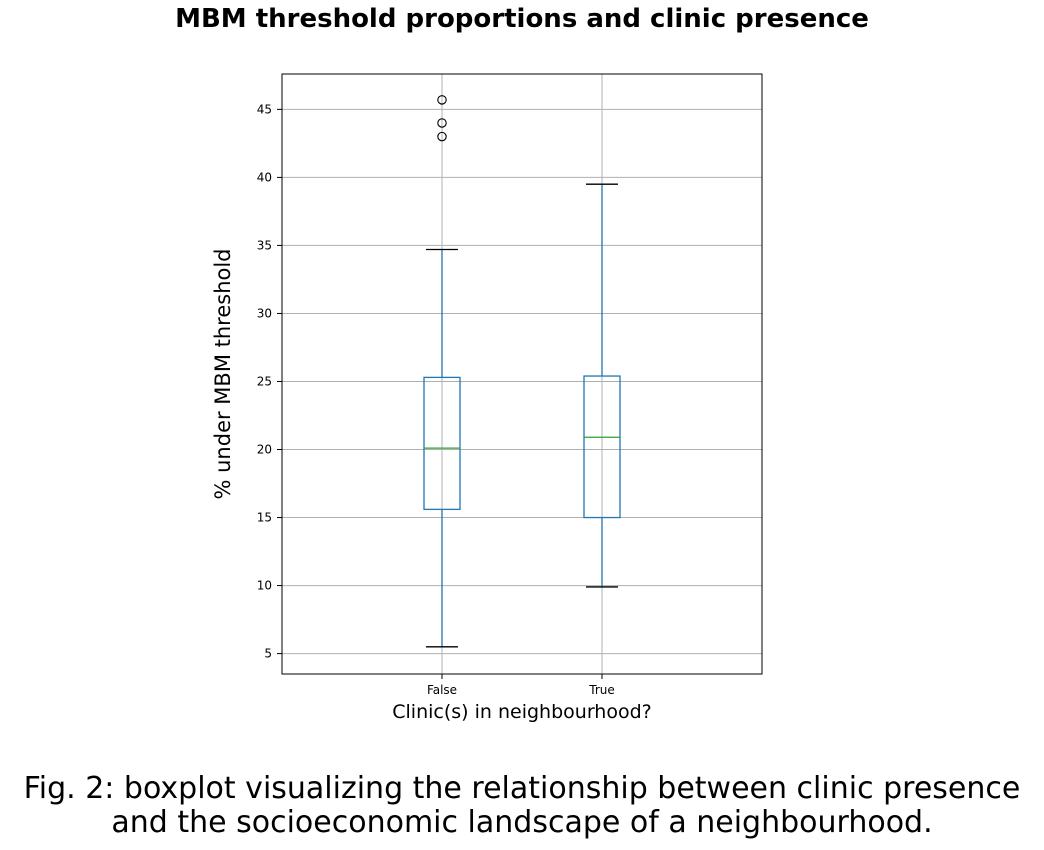 The width and height of the screenshot is (1044, 850). I want to click on y-tick-label: 15, so click(264, 518).